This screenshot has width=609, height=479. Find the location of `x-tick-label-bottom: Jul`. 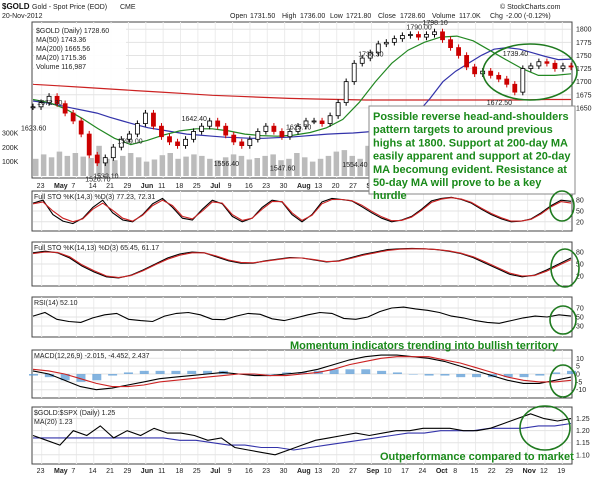

x-tick-label-bottom: Jul is located at coordinates (215, 471).